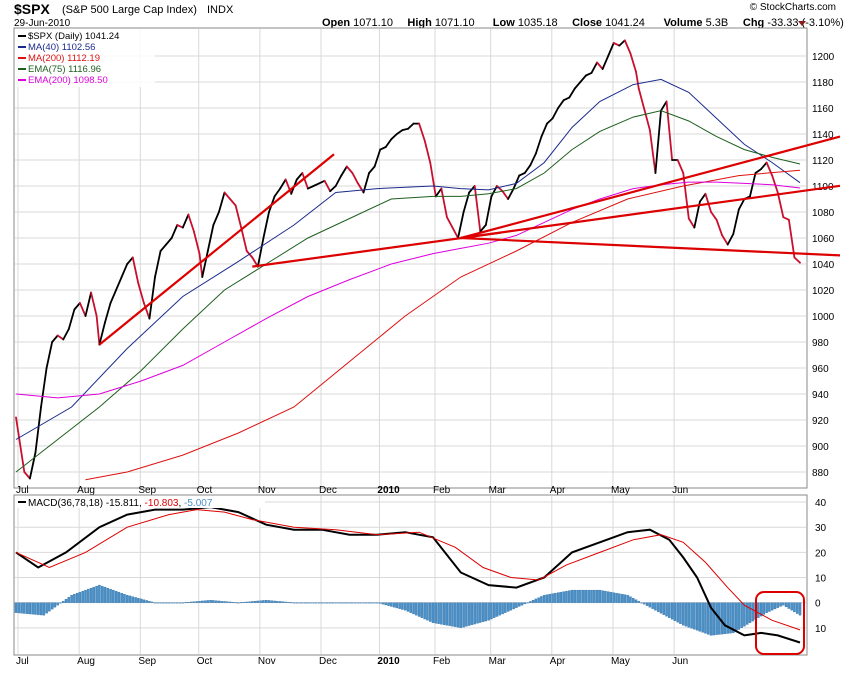 The width and height of the screenshot is (850, 673). Describe the element at coordinates (64, 69) in the screenshot. I see `legend-label: EMA(75) 1116.96` at that location.